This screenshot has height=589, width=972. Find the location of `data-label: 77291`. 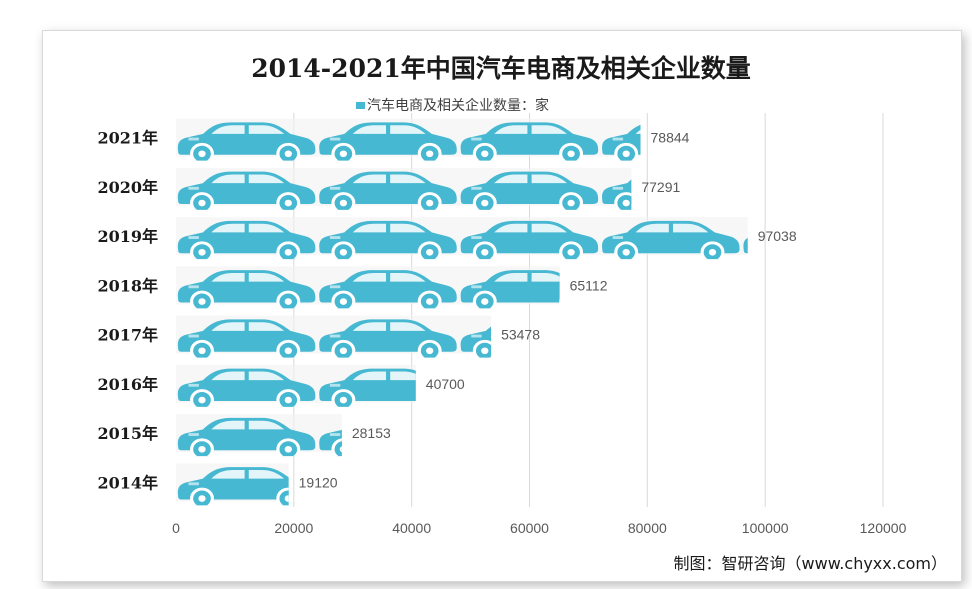

data-label: 77291 is located at coordinates (660, 187).